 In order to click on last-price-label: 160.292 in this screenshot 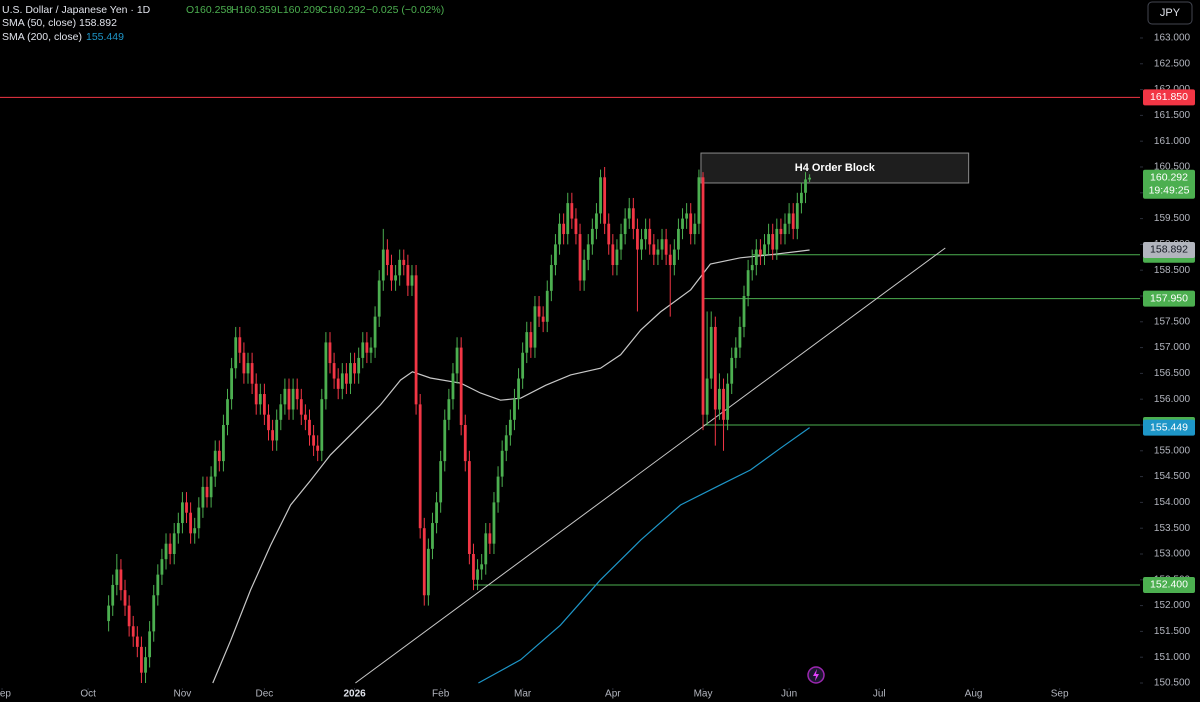, I will do `click(1169, 177)`.